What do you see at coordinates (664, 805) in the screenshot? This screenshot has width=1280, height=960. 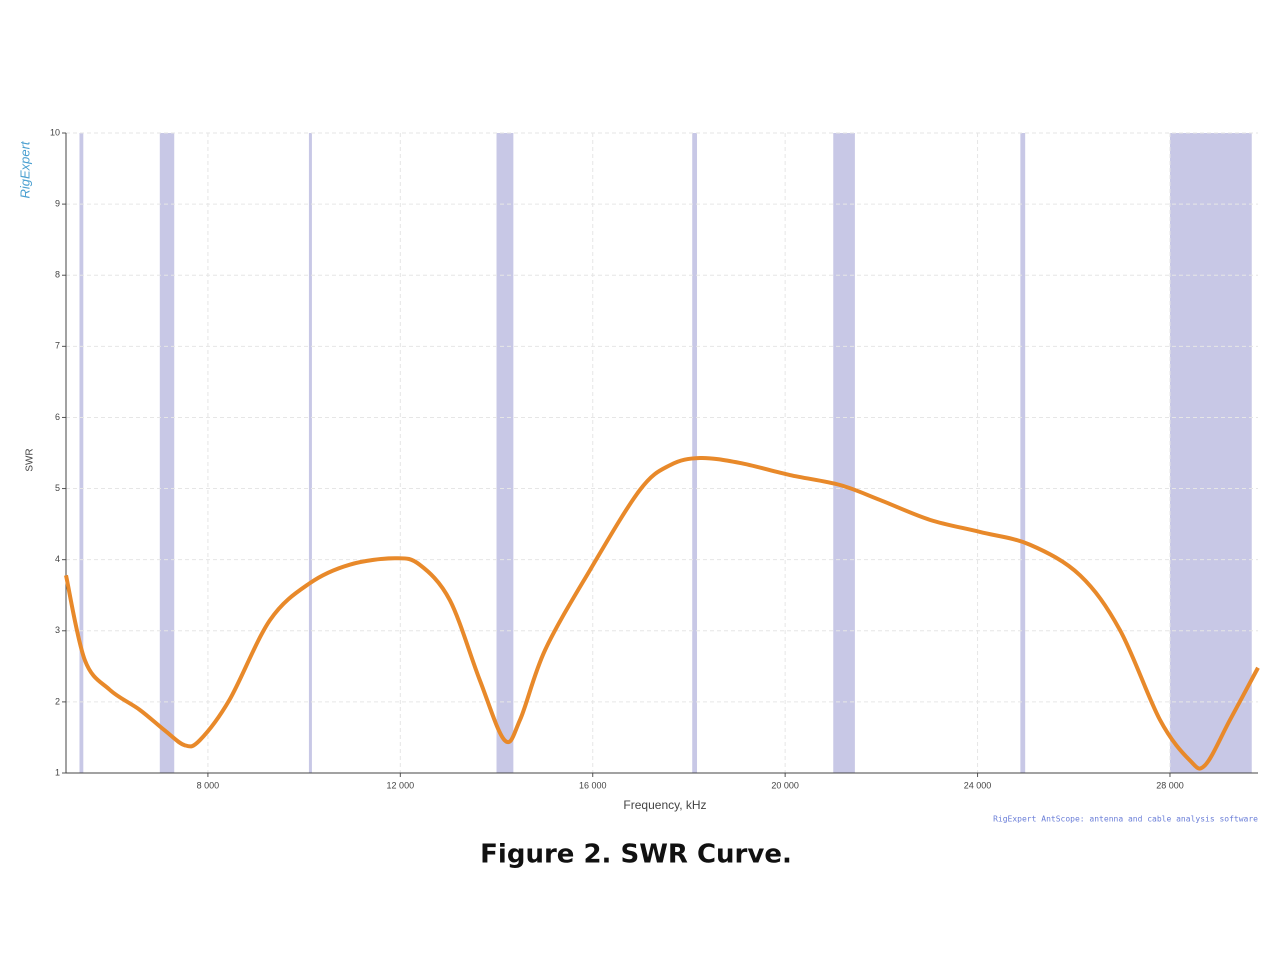 I see `x-axis-label: Frequency, kHz` at bounding box center [664, 805].